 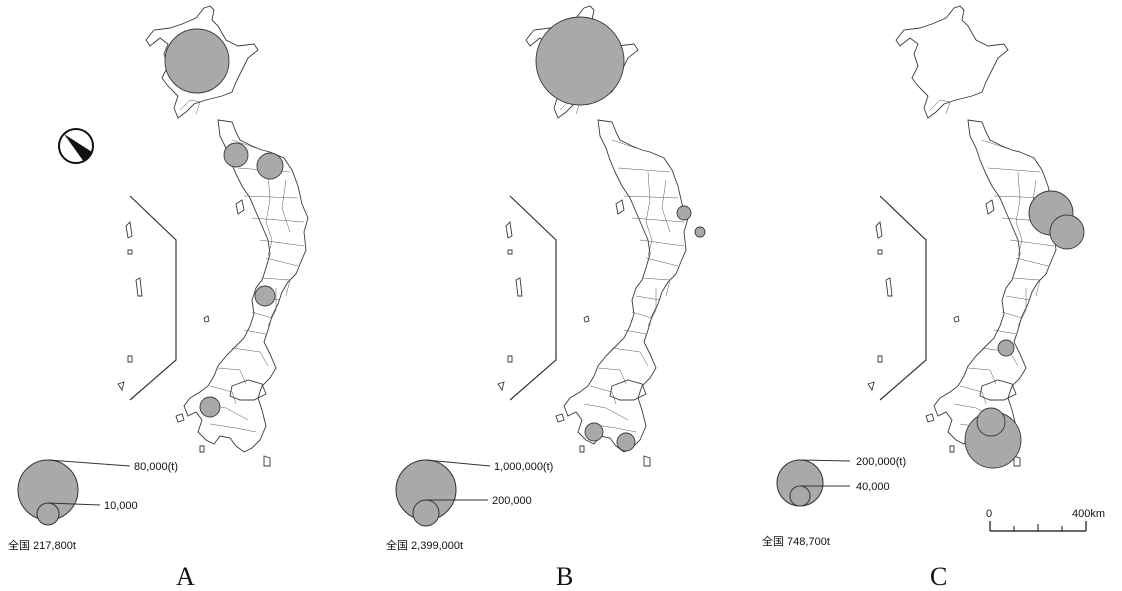 What do you see at coordinates (873, 487) in the screenshot?
I see `legend-min-label: 40,000` at bounding box center [873, 487].